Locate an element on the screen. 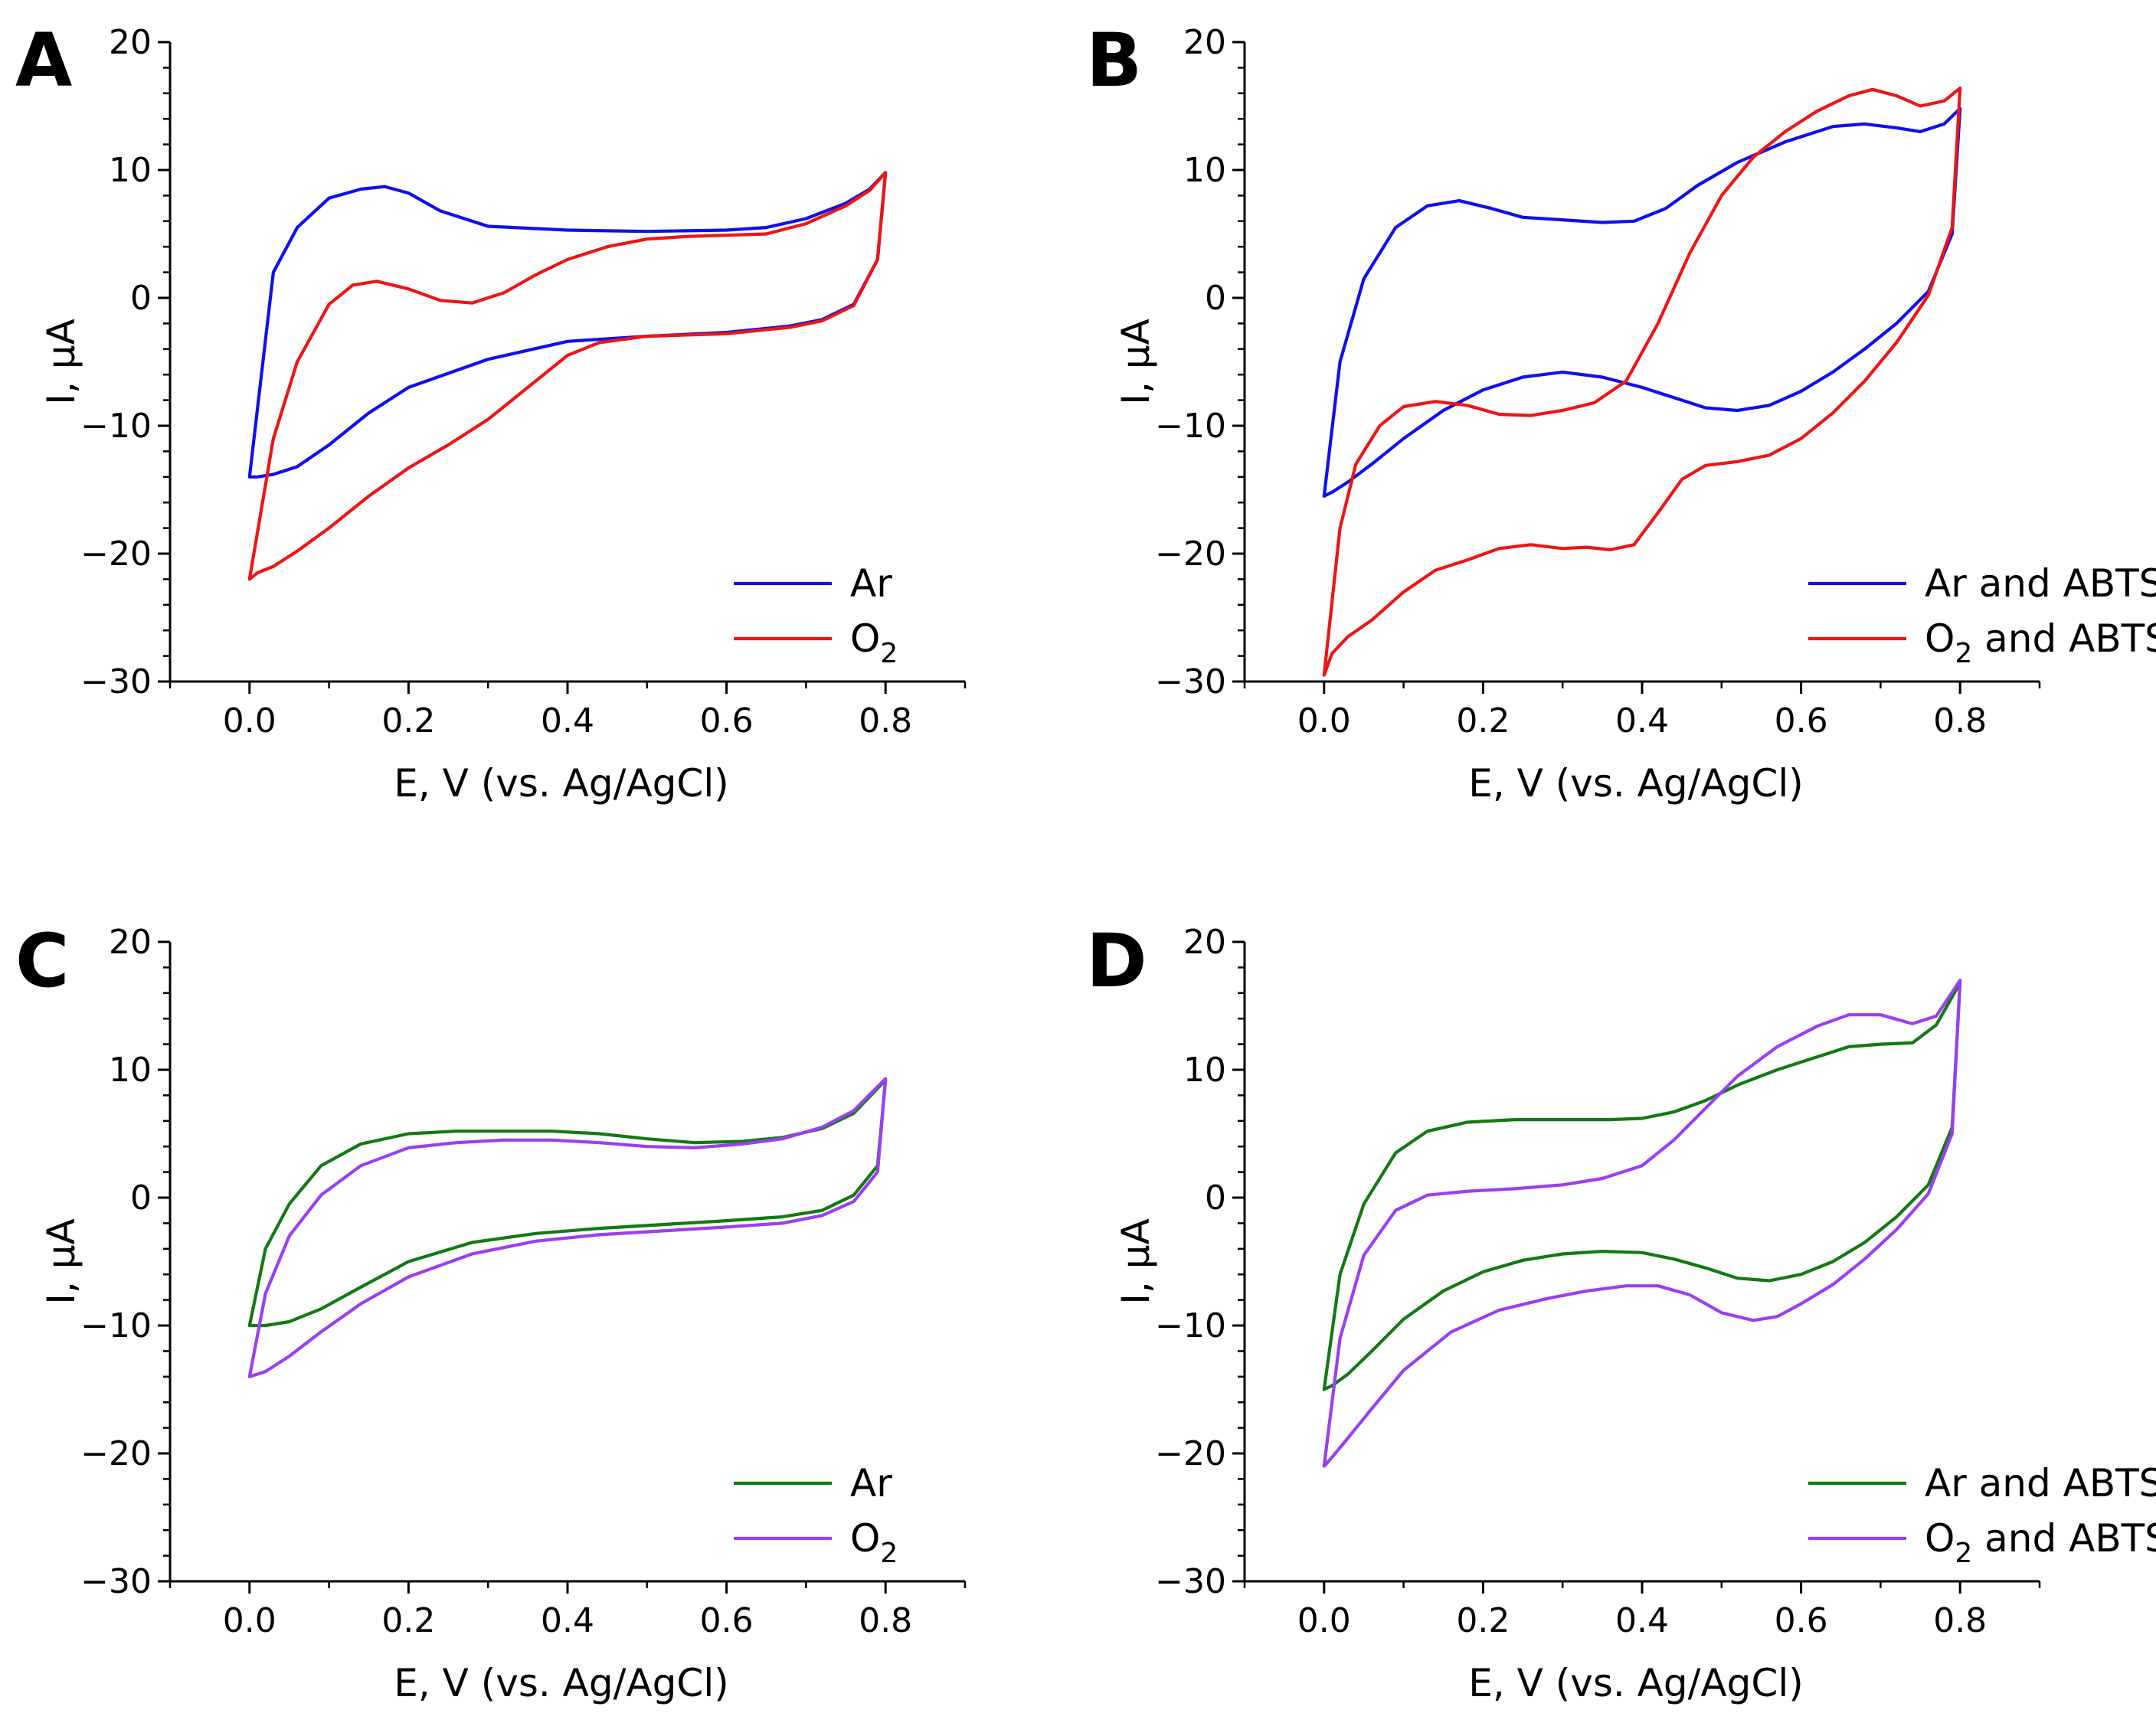  panel-d-y-tick-label: 20 is located at coordinates (1204, 942).